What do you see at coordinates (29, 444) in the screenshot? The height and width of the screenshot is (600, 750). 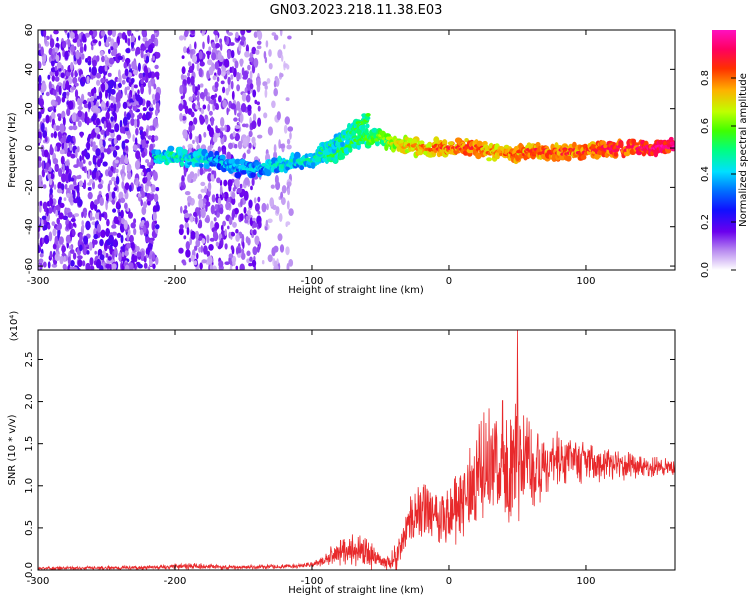 I see `snr-ytick-label: 1.5` at bounding box center [29, 444].